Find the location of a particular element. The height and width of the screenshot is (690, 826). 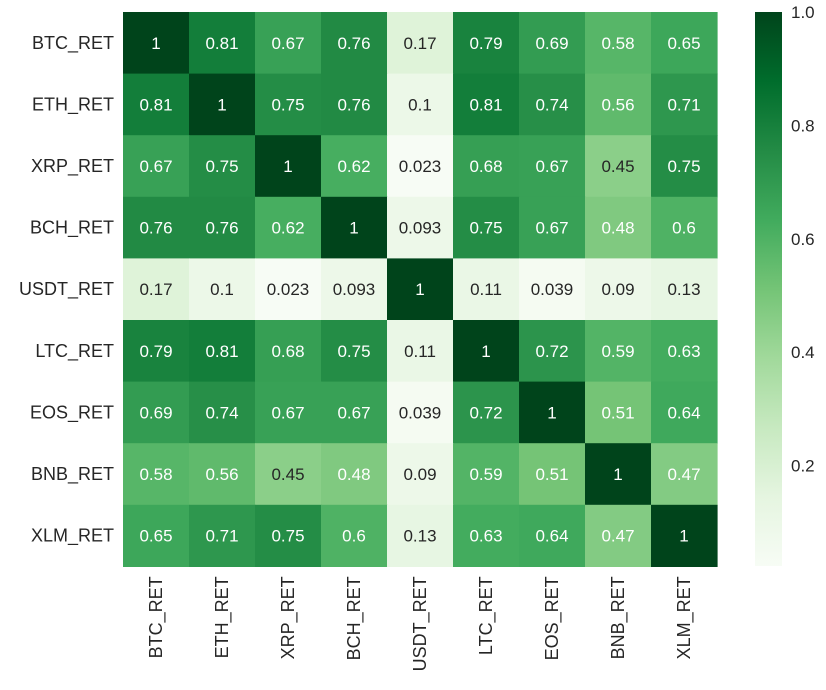

cell-annotation: 0.023 is located at coordinates (288, 289).